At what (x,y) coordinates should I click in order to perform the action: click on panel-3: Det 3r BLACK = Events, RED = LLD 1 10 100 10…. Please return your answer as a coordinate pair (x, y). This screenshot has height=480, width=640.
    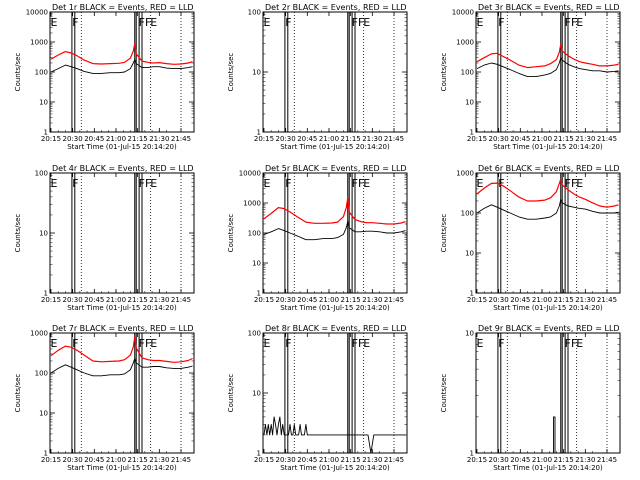
    Looking at the image, I should click on (530, 77).